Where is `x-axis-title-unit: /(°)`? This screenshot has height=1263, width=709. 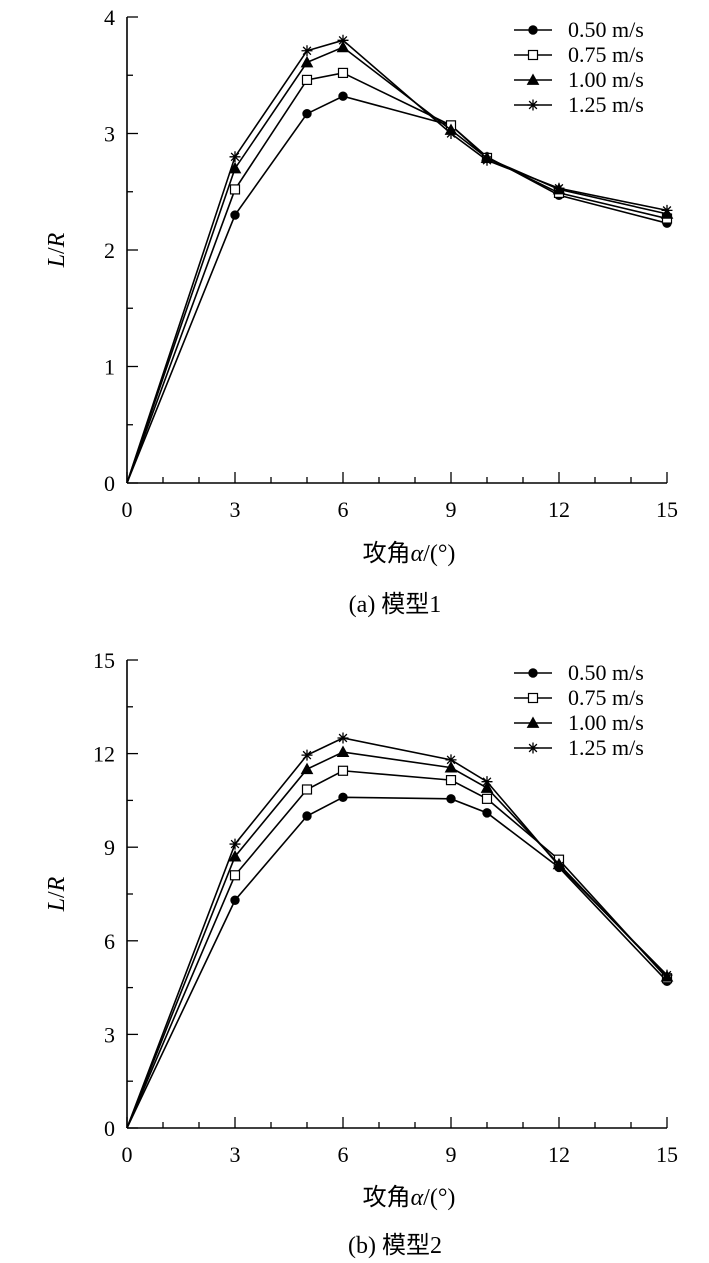 x-axis-title-unit: /(°) is located at coordinates (439, 554).